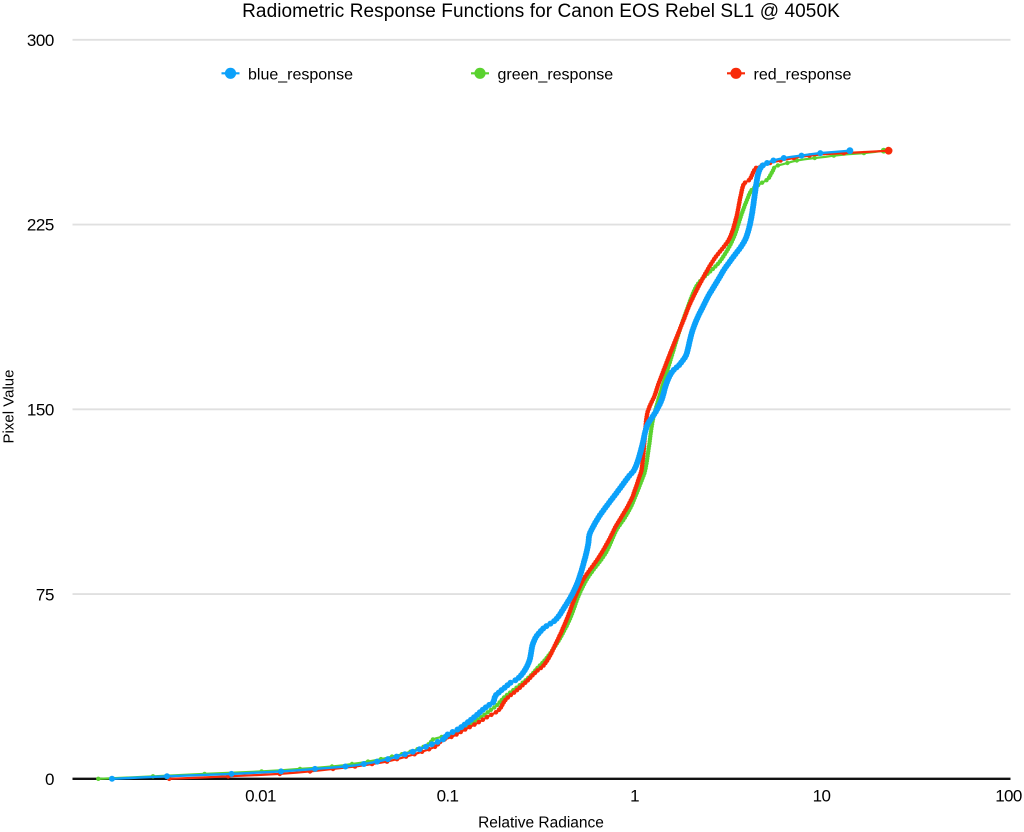 This screenshot has height=832, width=1024. I want to click on svg-text: 225, so click(40, 225).